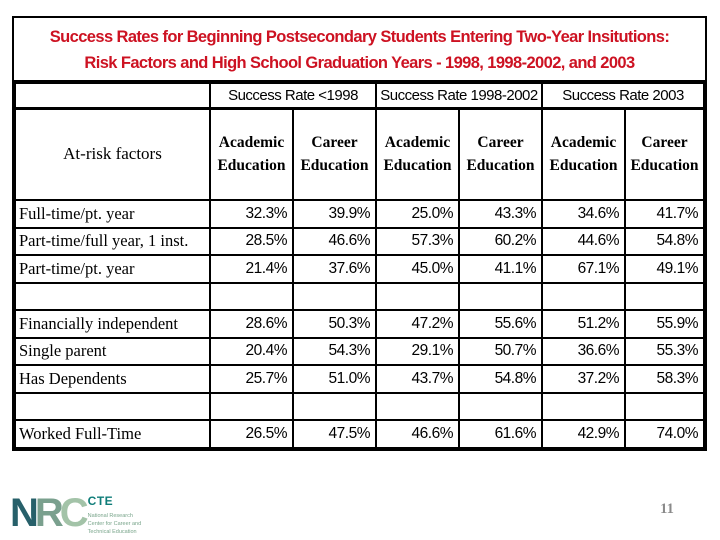 The width and height of the screenshot is (720, 540). I want to click on cell-value: 74.0%, so click(664, 434).